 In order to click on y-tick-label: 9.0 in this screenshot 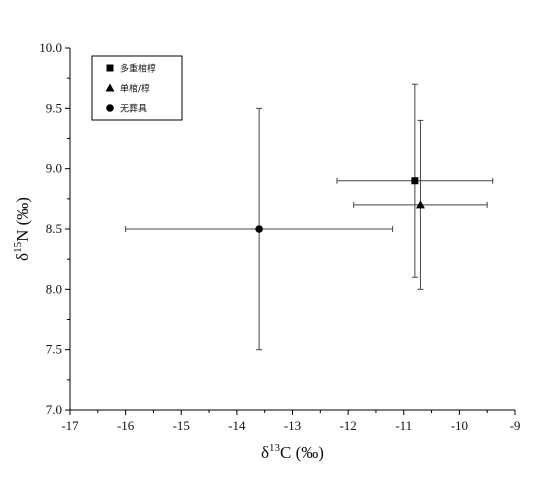, I will do `click(54, 168)`.